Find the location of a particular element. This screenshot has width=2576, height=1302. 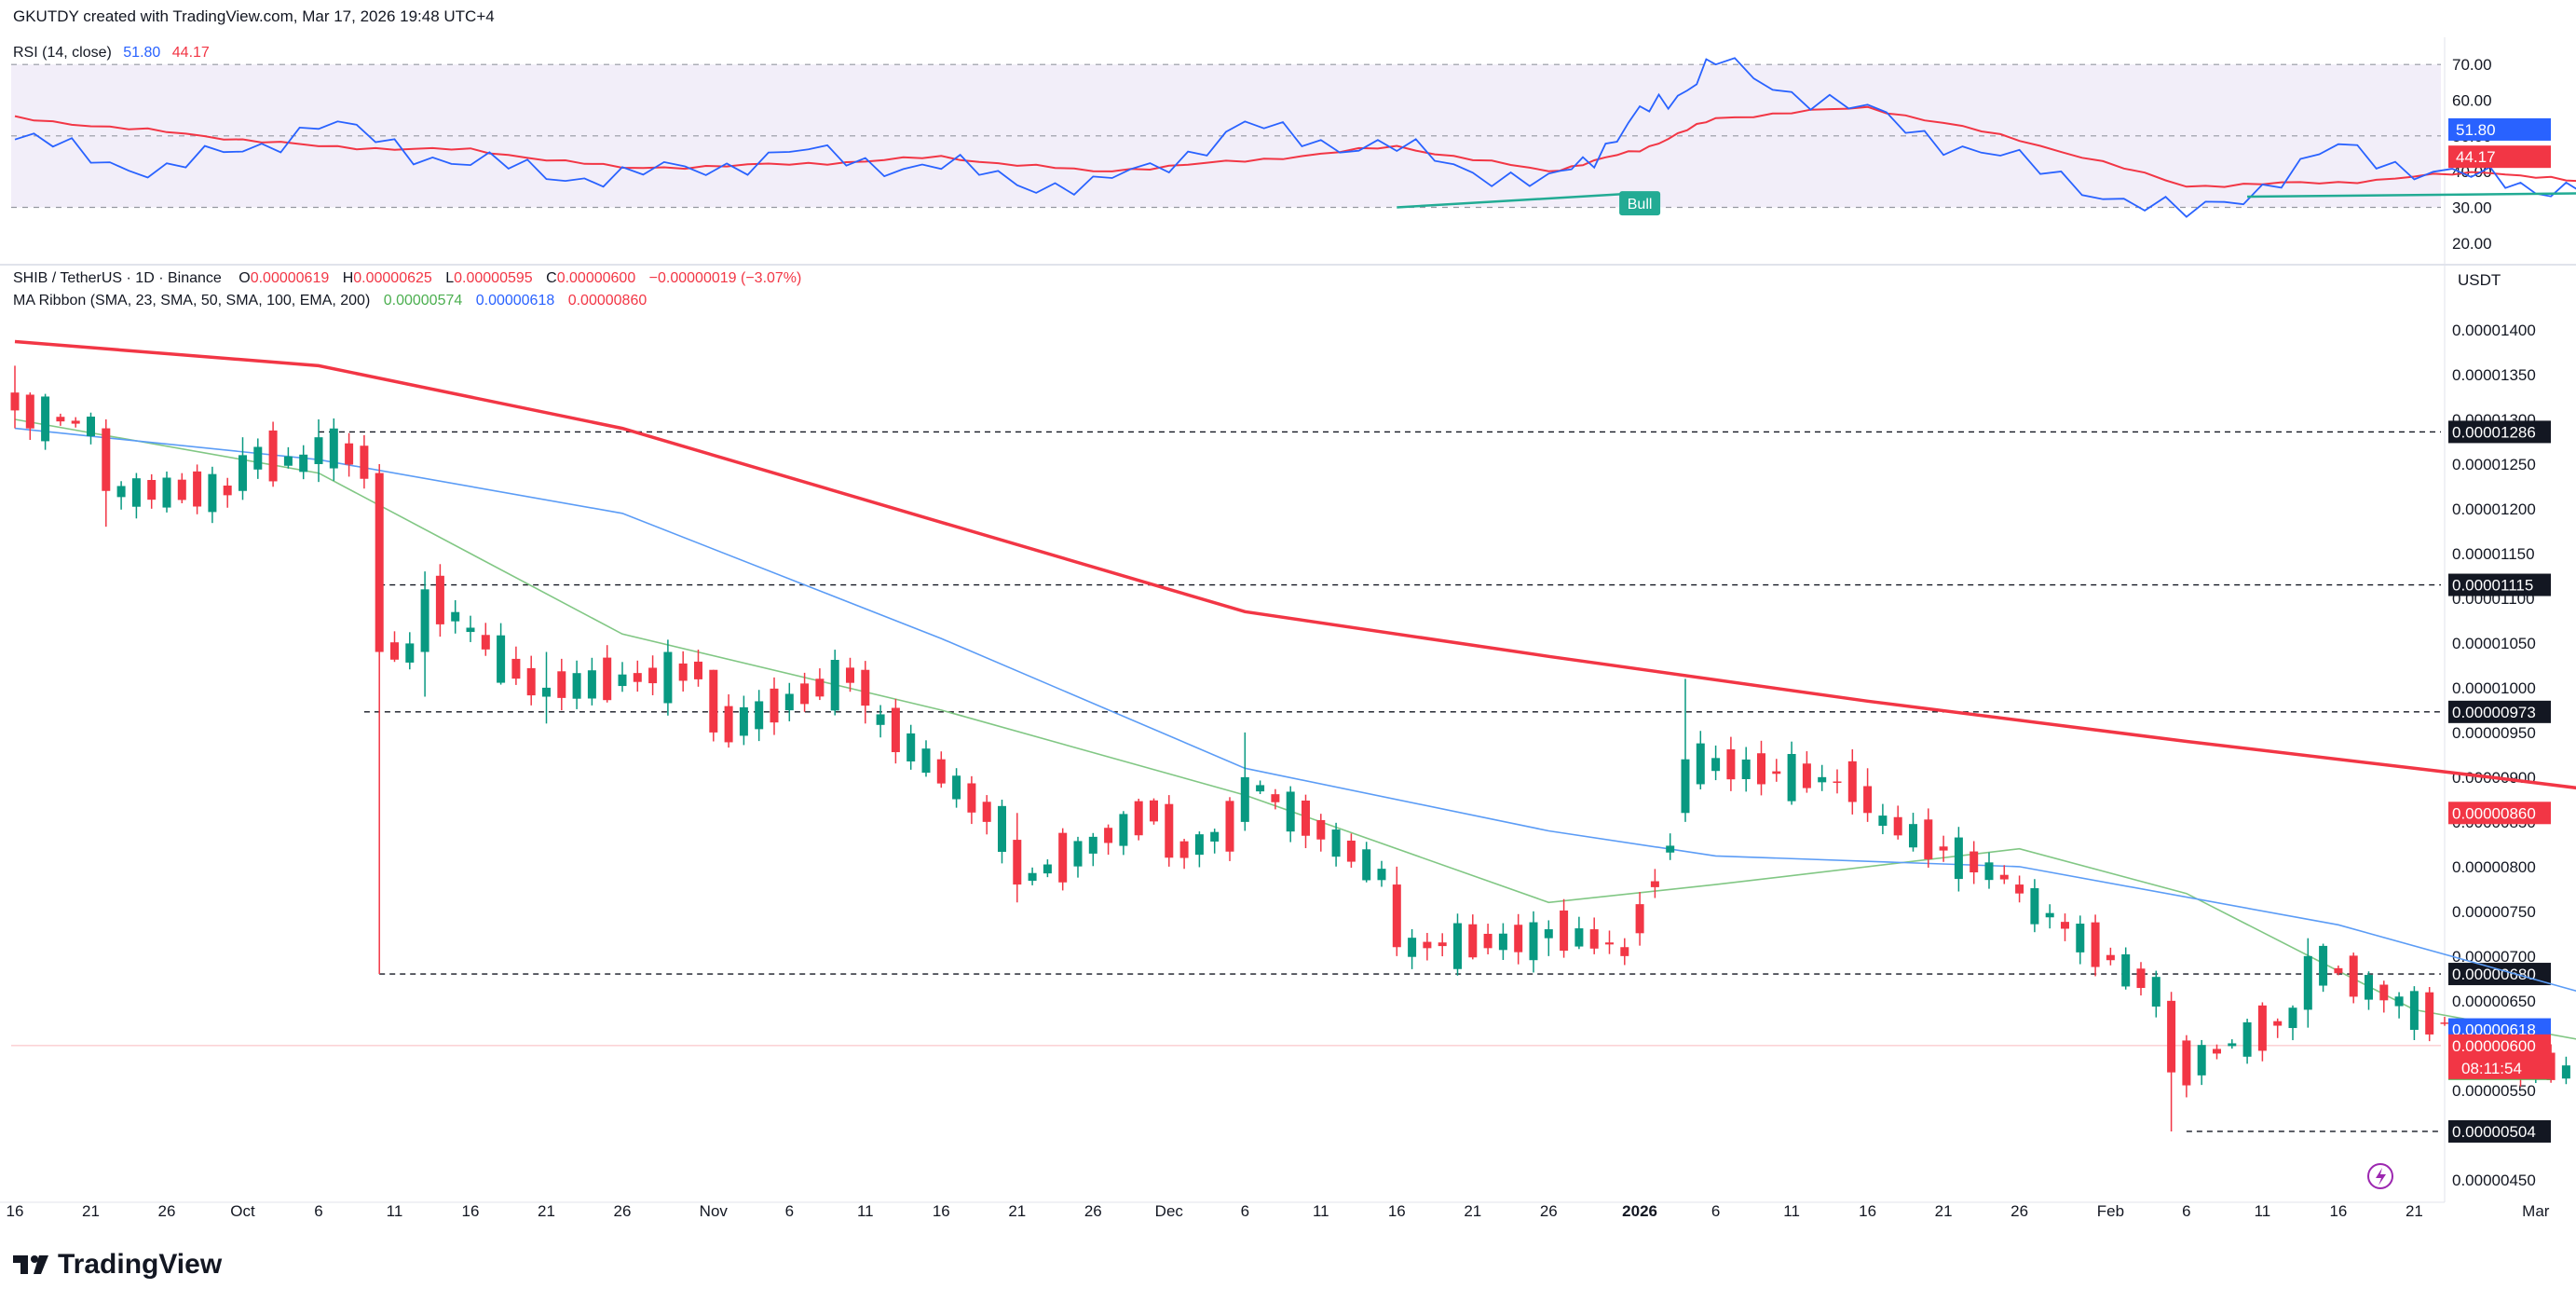

rsi-legend: RSI (14, close) 51.80 44.17 is located at coordinates (111, 53).